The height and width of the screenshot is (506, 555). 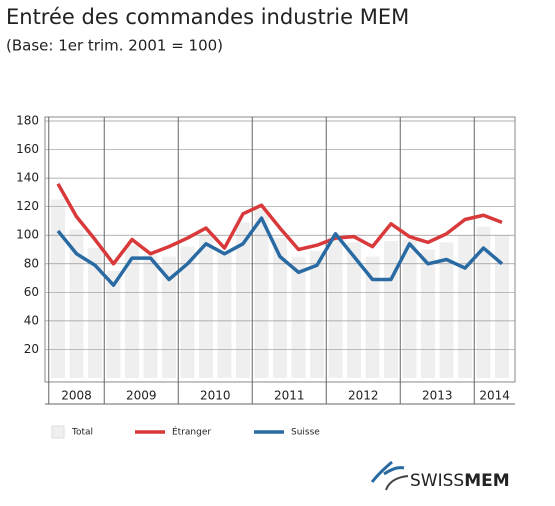 What do you see at coordinates (27, 178) in the screenshot?
I see `y-tick-label: 140` at bounding box center [27, 178].